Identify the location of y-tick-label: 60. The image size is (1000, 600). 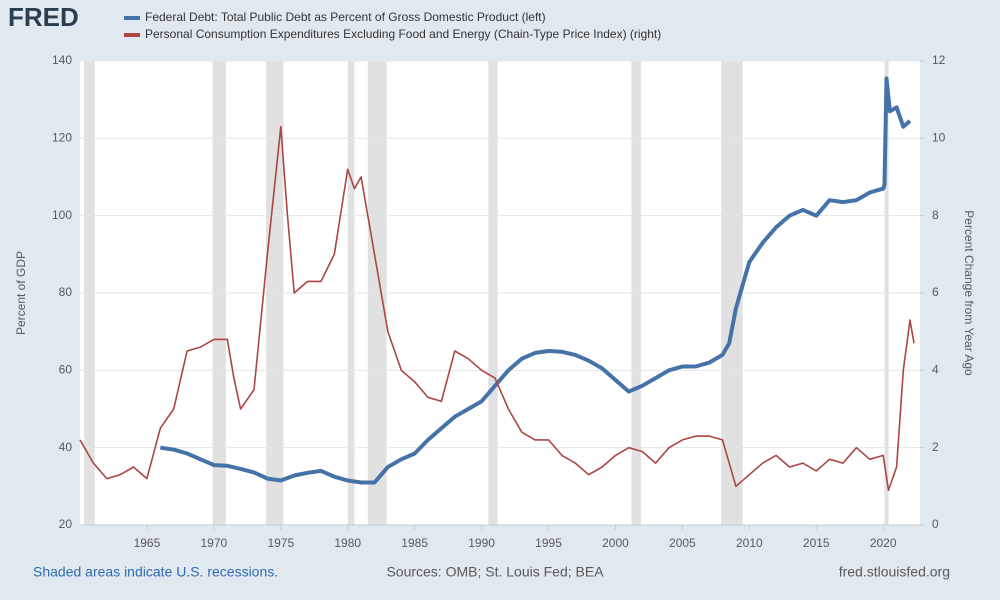
(66, 370).